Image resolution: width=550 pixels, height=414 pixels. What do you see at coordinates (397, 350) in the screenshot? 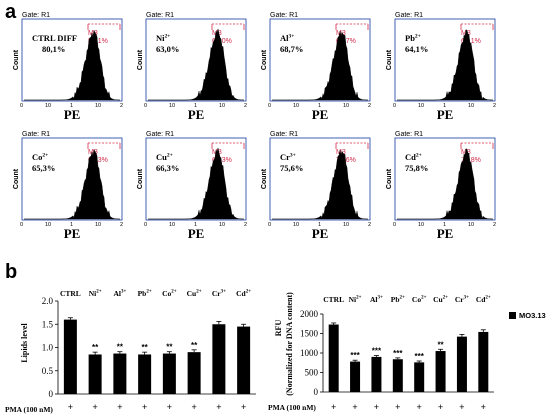
I see `rfu-significance: ****** *** *****` at bounding box center [397, 350].